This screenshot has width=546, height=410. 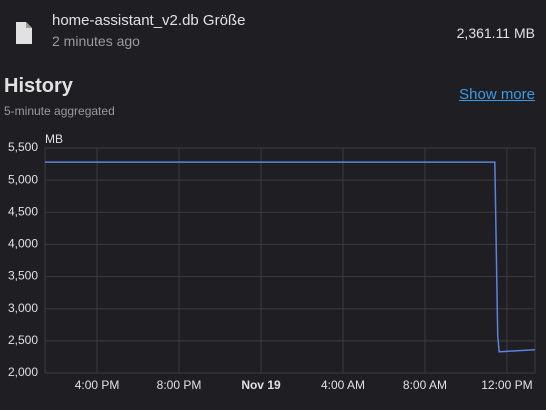 What do you see at coordinates (54, 139) in the screenshot?
I see `y-axis-label: MB` at bounding box center [54, 139].